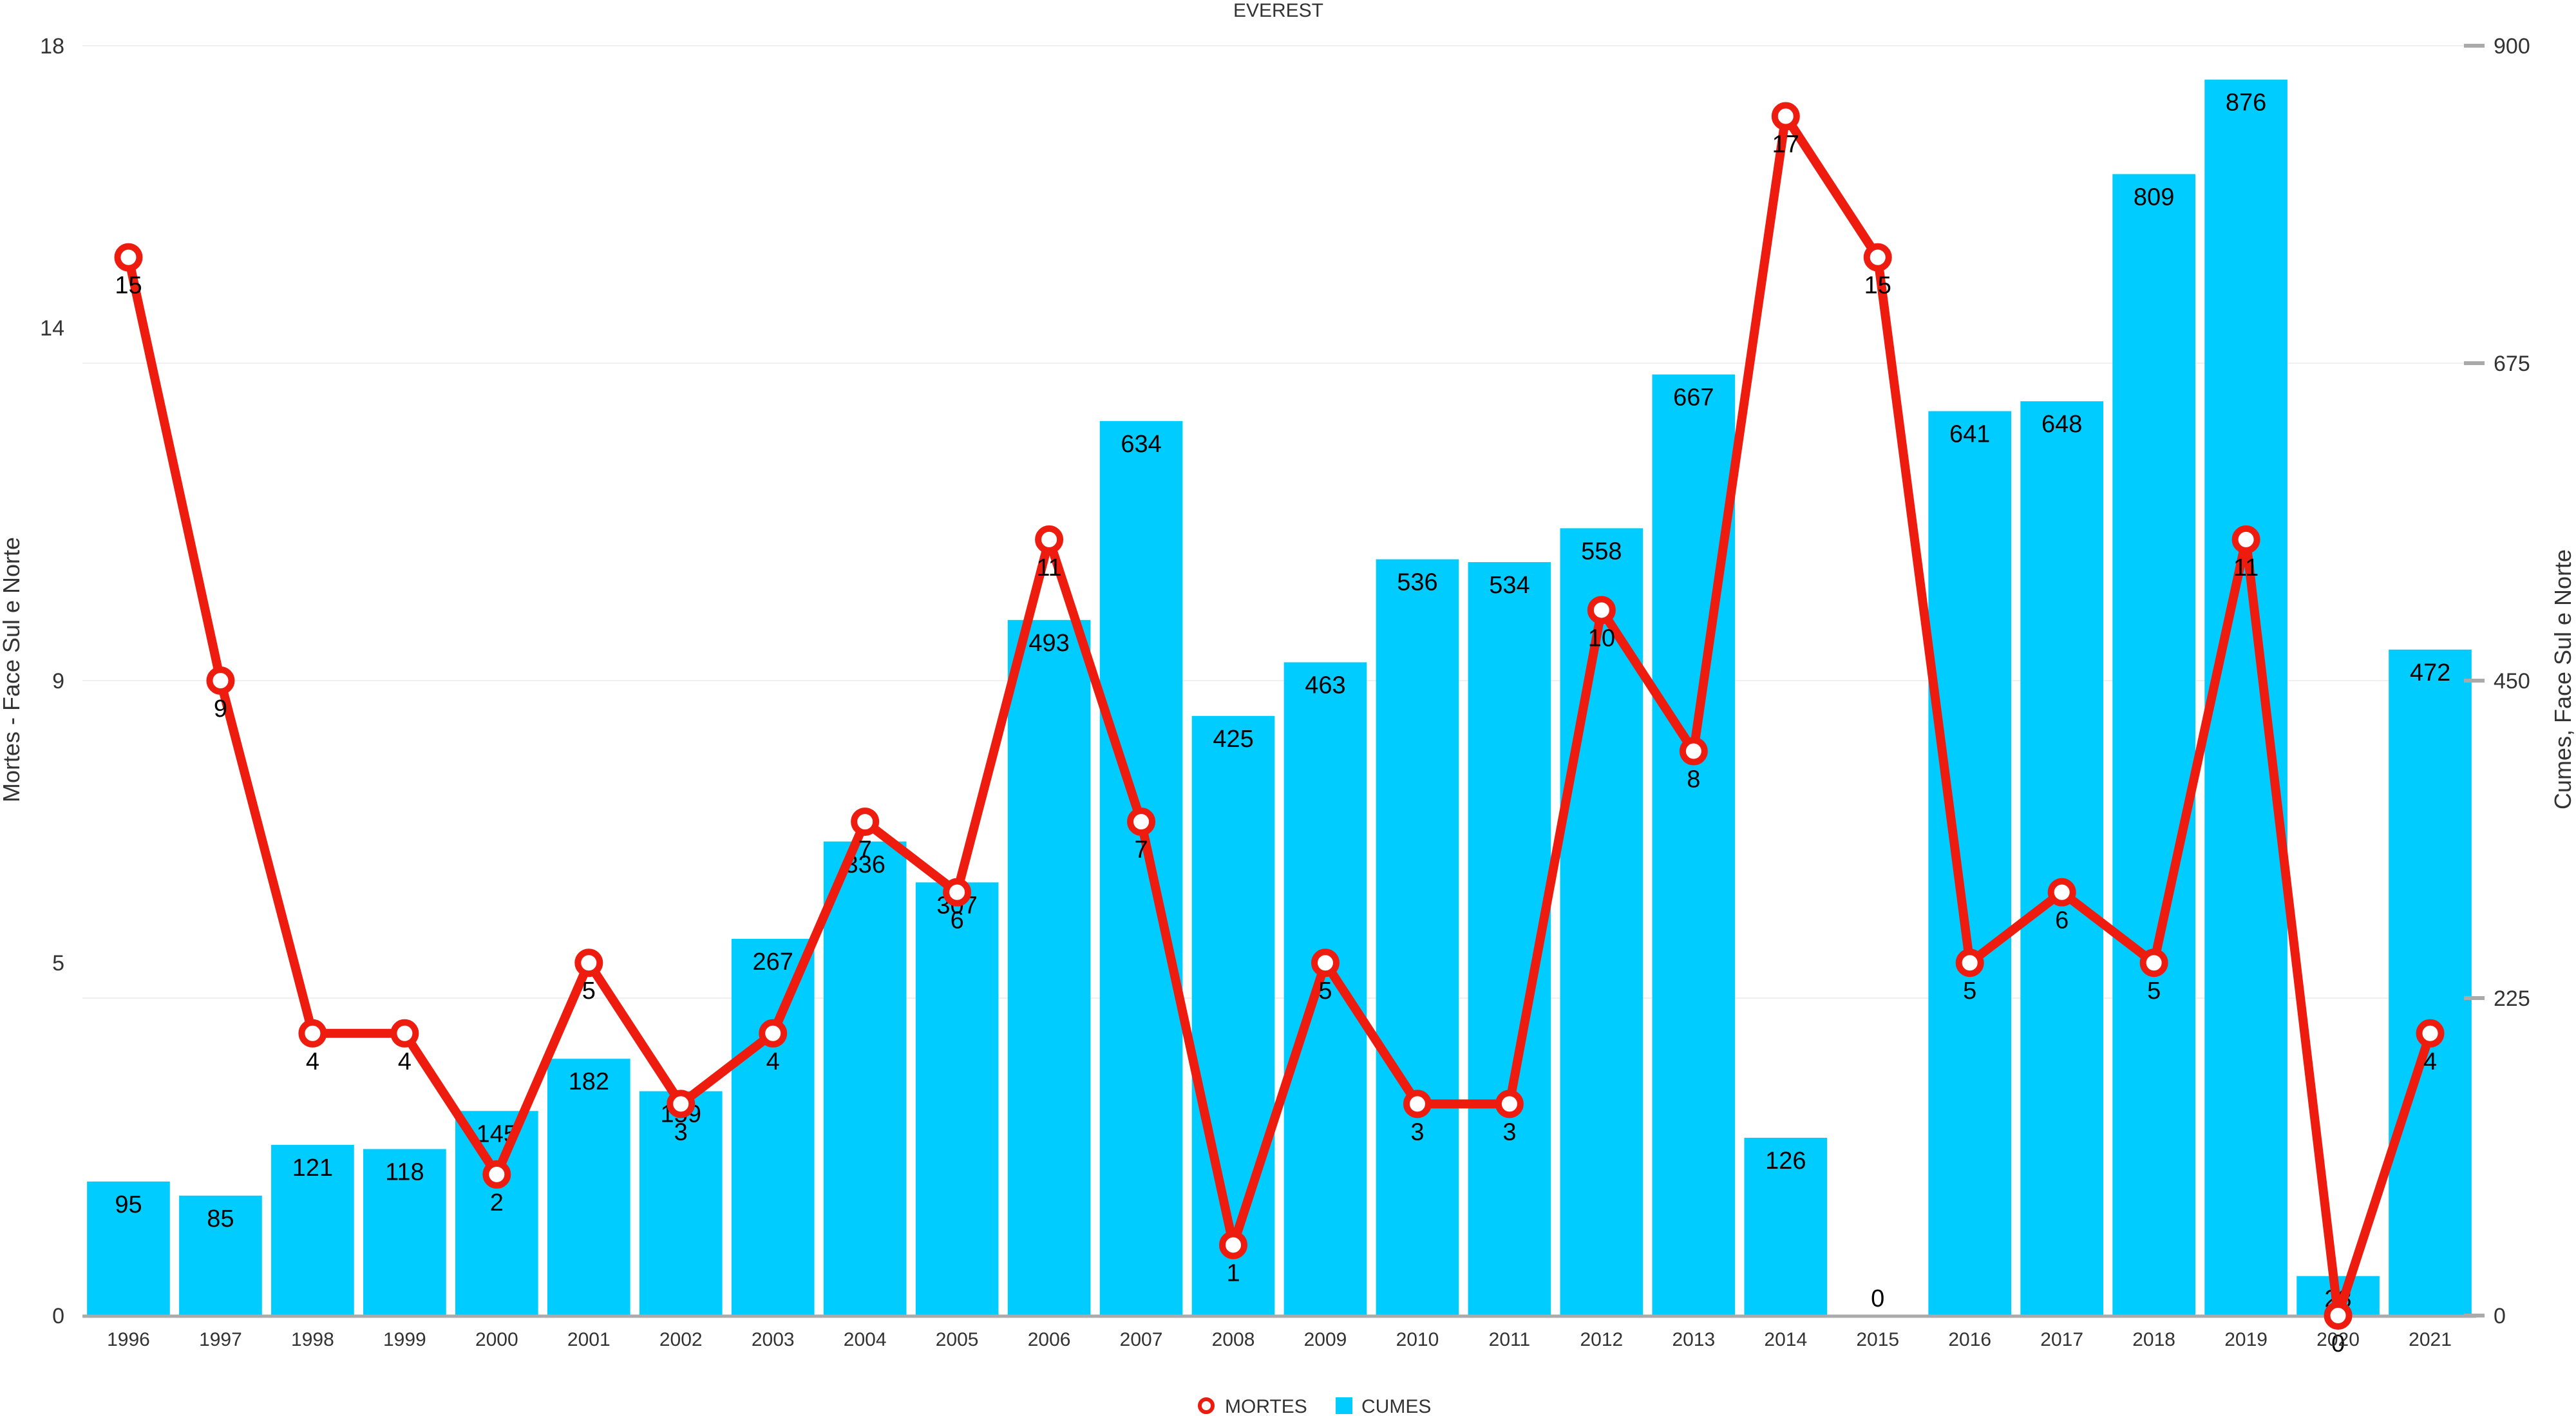 Image resolution: width=2576 pixels, height=1416 pixels. What do you see at coordinates (1509, 1132) in the screenshot?
I see `mortes-label-2011: 3` at bounding box center [1509, 1132].